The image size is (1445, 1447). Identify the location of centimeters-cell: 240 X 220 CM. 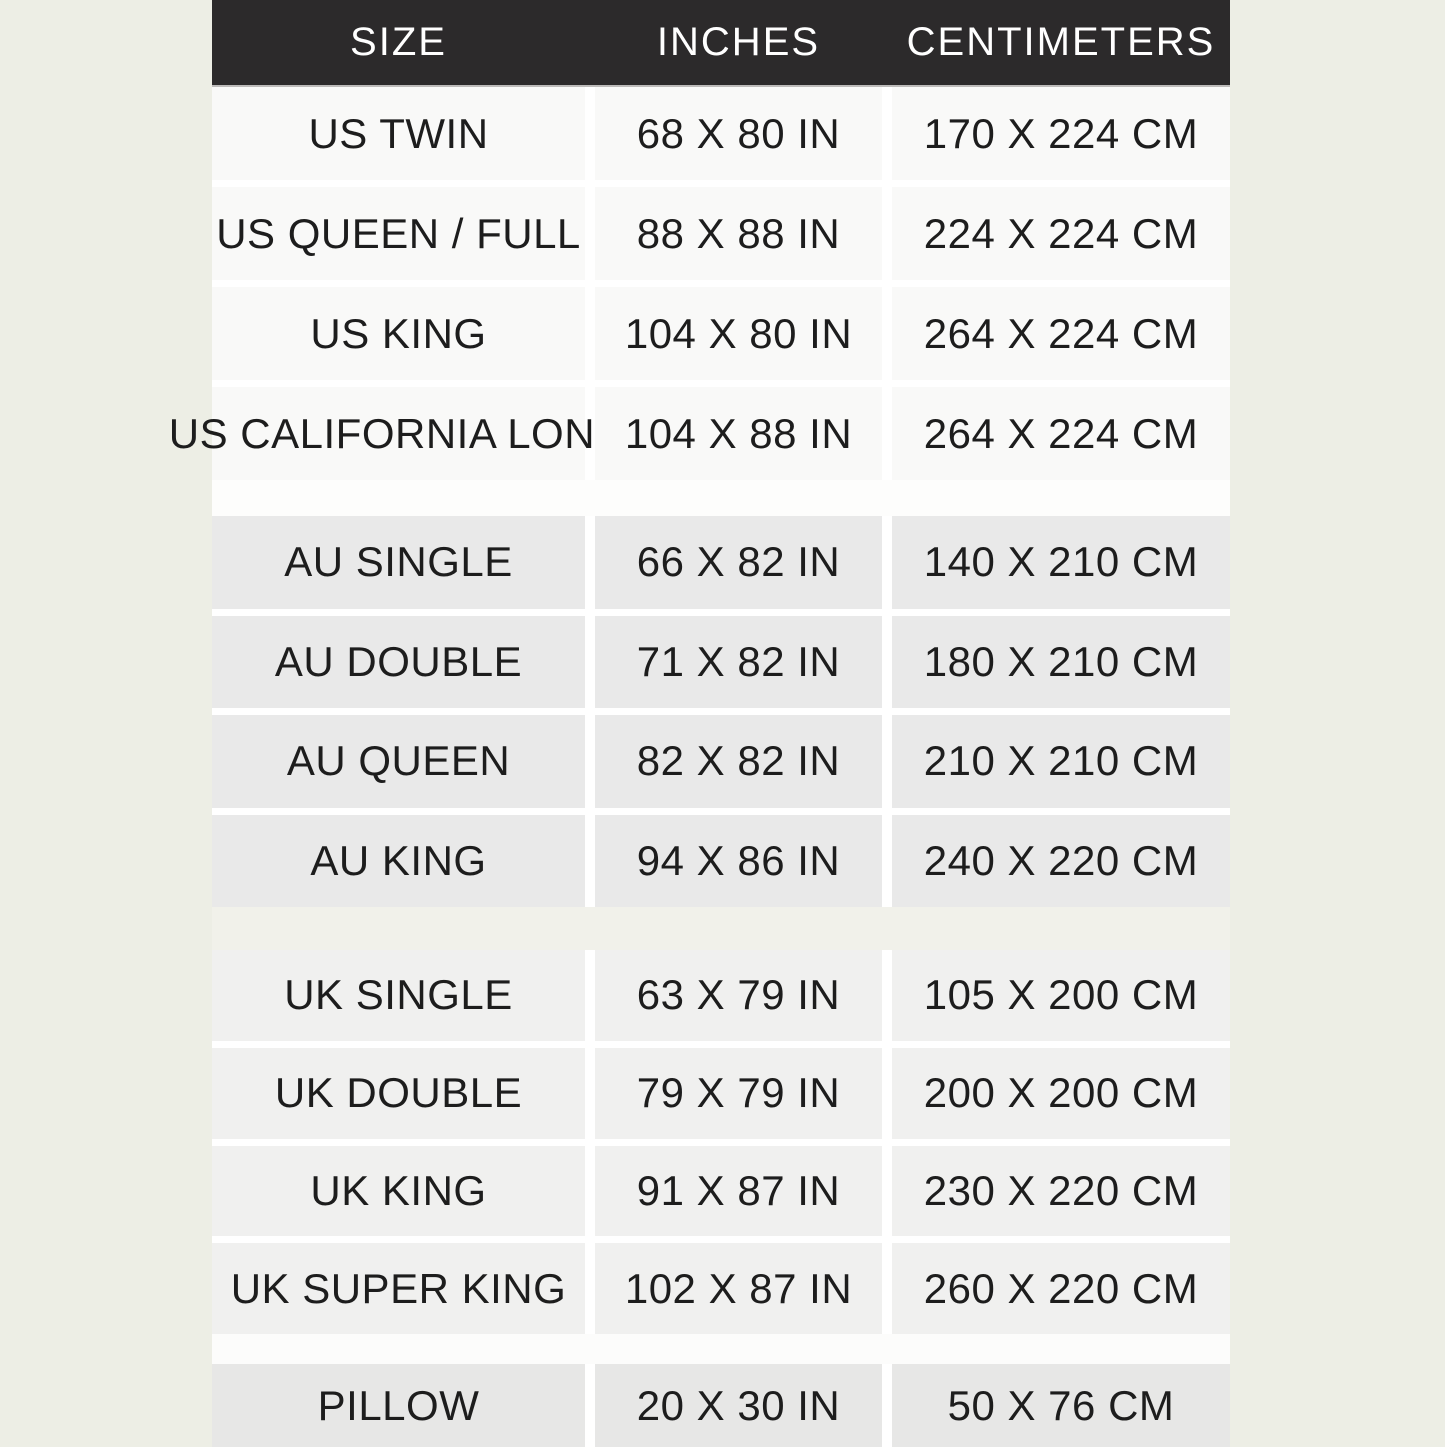
(1061, 860).